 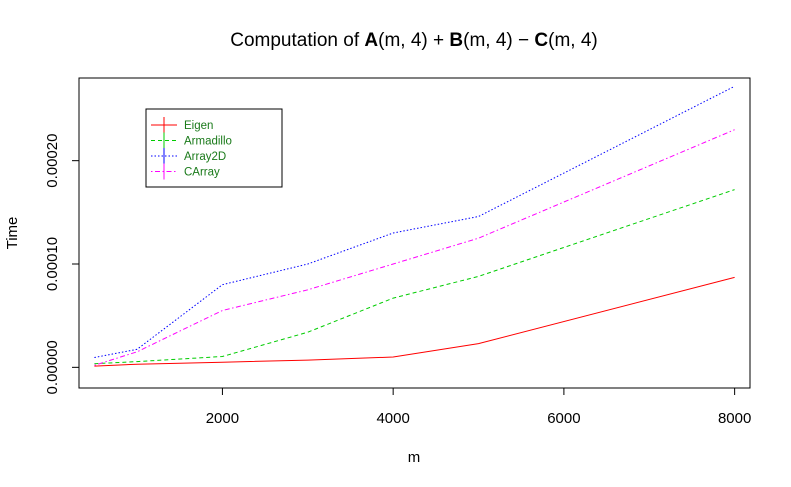 I want to click on x-tick-label: 8000, so click(x=734, y=418).